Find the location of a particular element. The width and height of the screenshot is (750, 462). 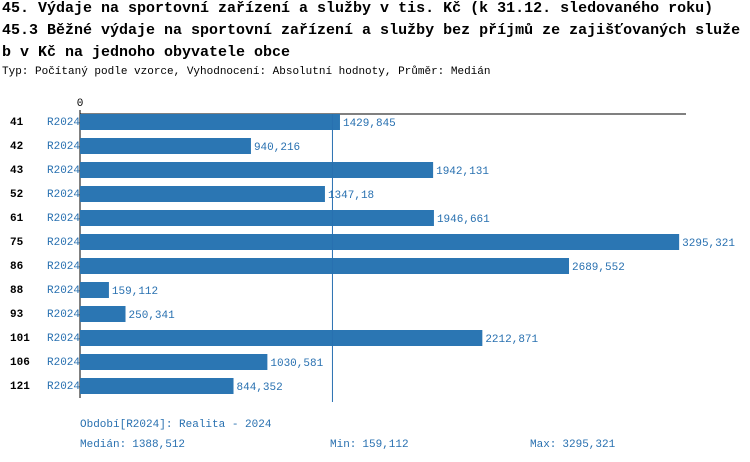

category-label: 61 is located at coordinates (17, 219).